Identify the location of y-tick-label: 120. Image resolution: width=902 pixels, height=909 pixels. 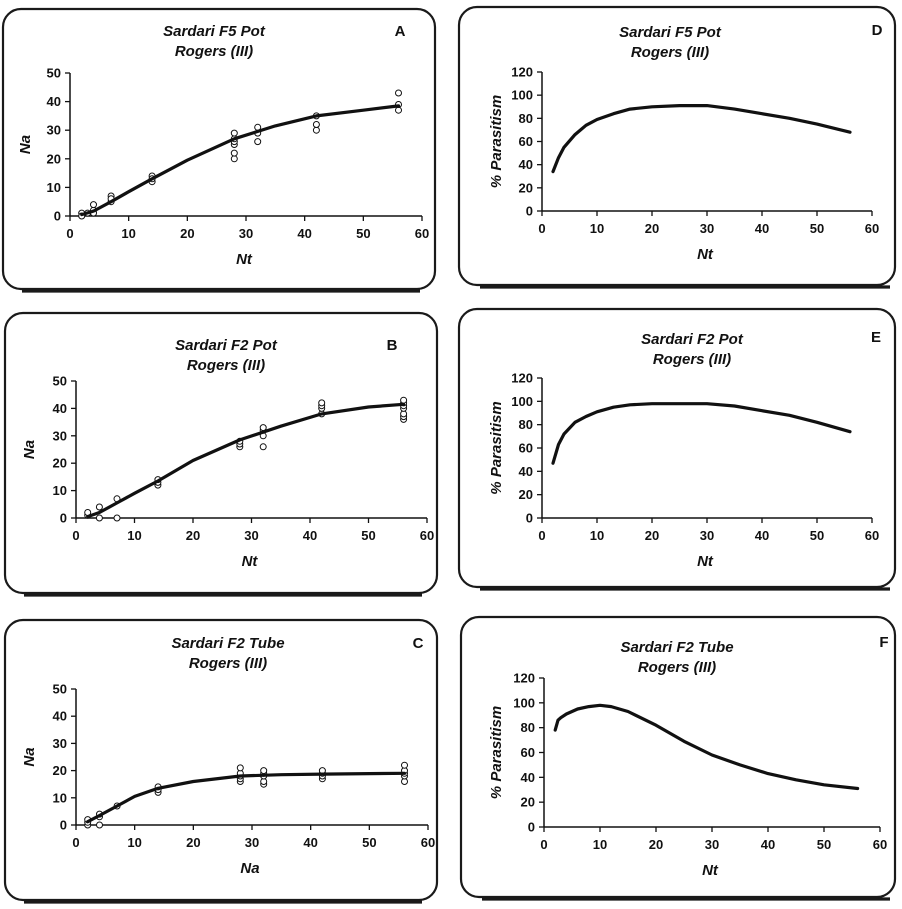
(524, 678).